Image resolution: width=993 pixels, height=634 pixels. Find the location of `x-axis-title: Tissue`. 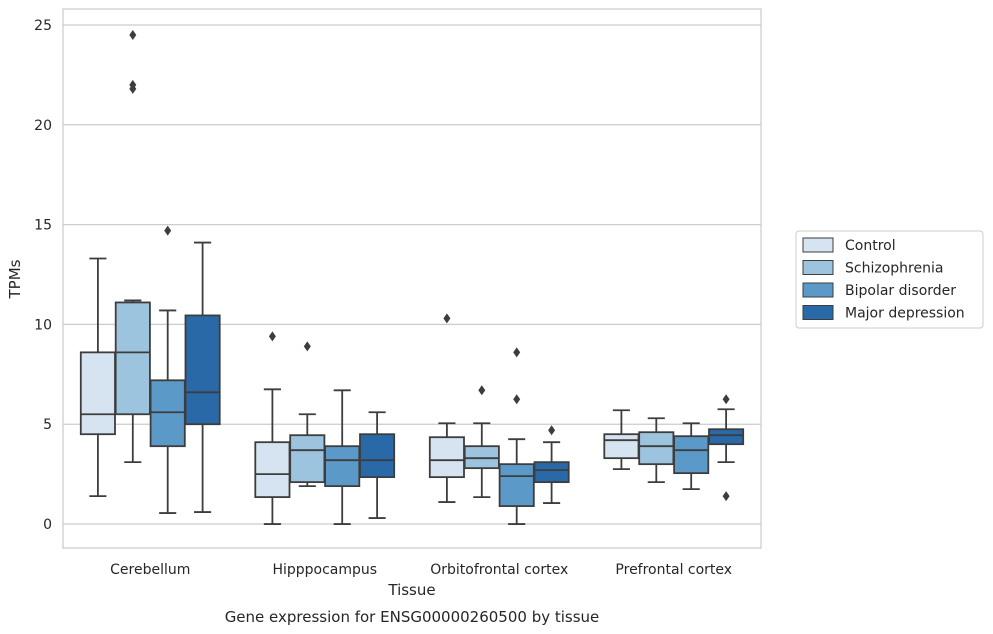

x-axis-title: Tissue is located at coordinates (411, 590).